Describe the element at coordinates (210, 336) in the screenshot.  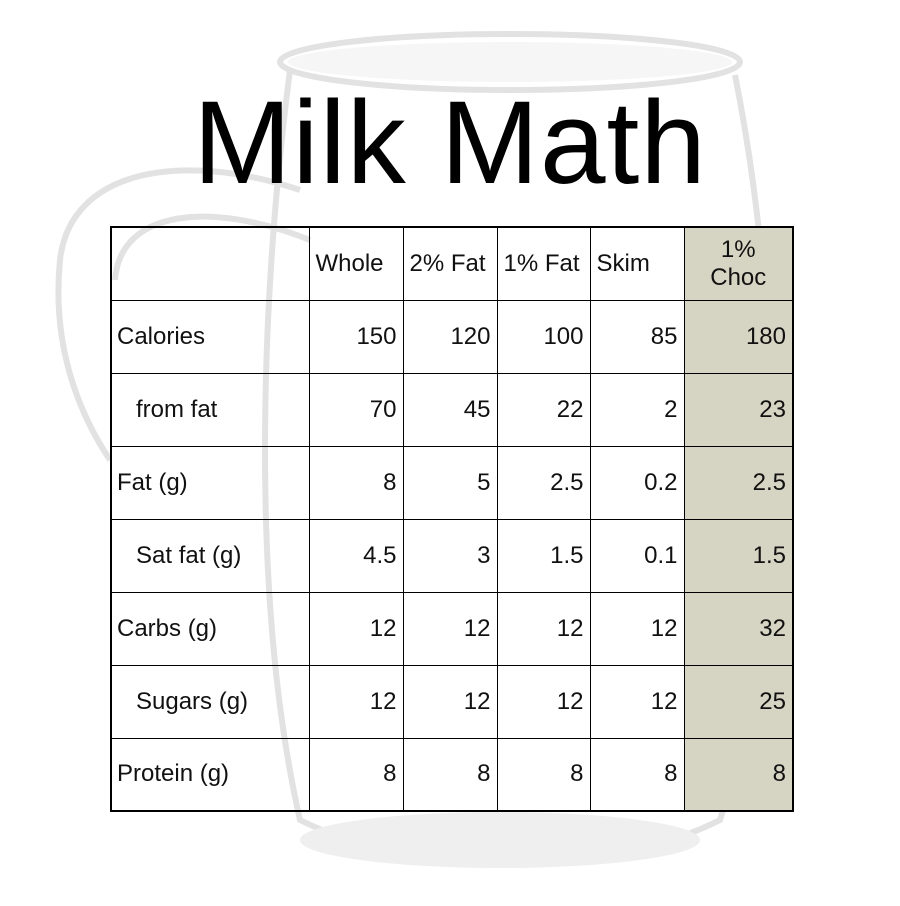
I see `row-label: Calories` at that location.